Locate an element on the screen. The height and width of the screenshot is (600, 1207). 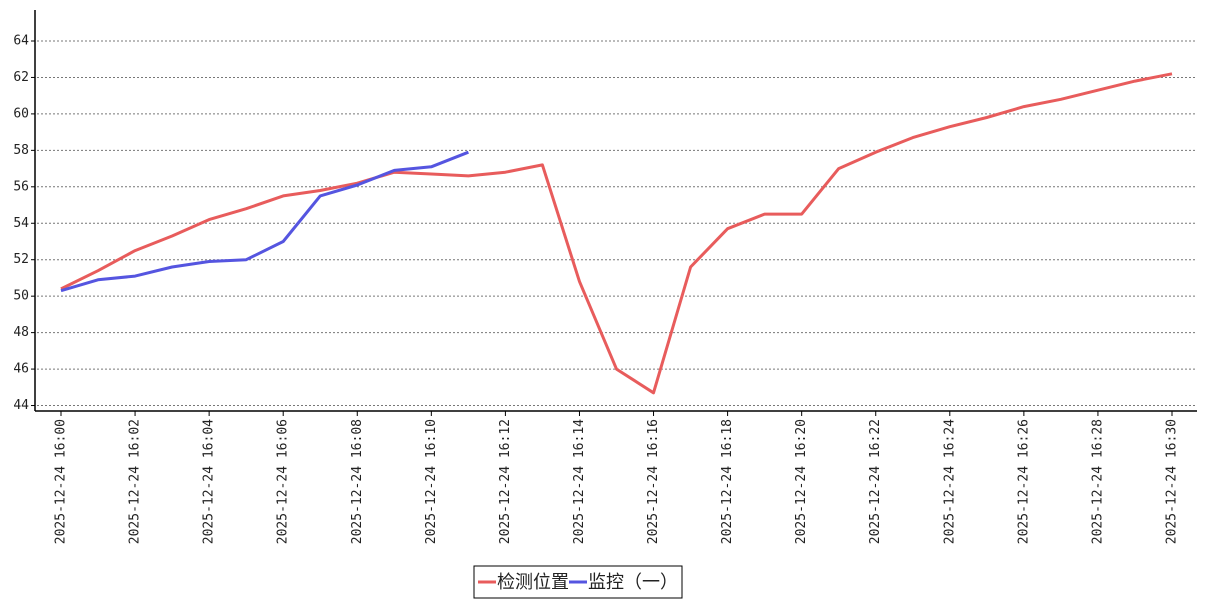
x-tick-label: 2025-12-24 16:20 is located at coordinates (801, 481).